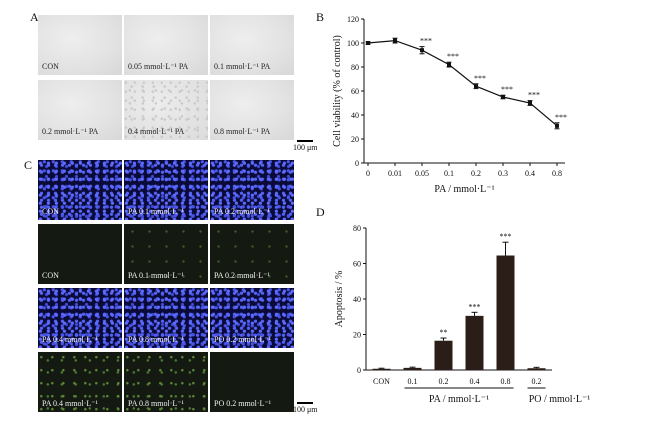 The height and width of the screenshot is (423, 645). I want to click on panel-b-y-tick-label: 20, so click(355, 139).